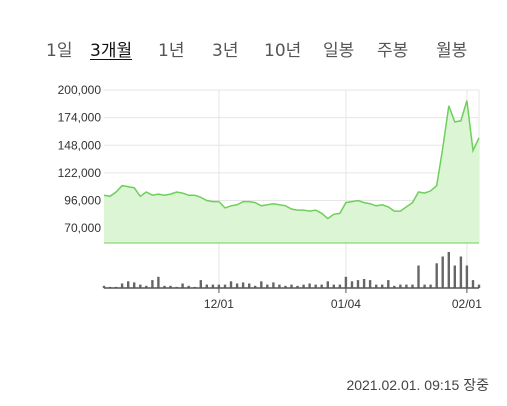 Image resolution: width=507 pixels, height=406 pixels. What do you see at coordinates (171, 51) in the screenshot?
I see `tab-1-year: 1년` at bounding box center [171, 51].